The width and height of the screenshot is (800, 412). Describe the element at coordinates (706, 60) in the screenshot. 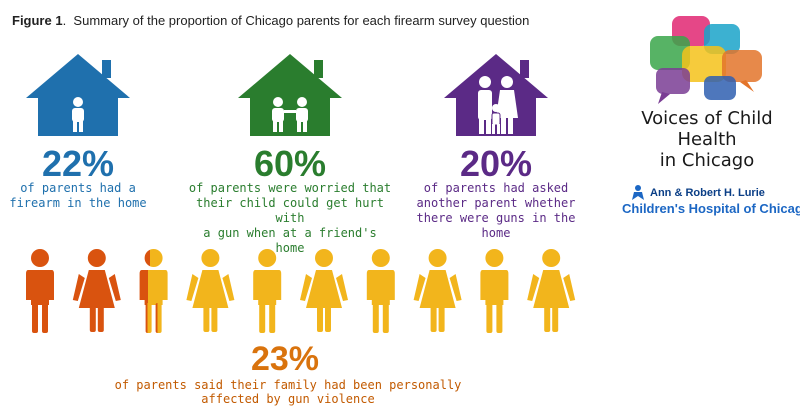

I see `voices-logo-icon` at that location.